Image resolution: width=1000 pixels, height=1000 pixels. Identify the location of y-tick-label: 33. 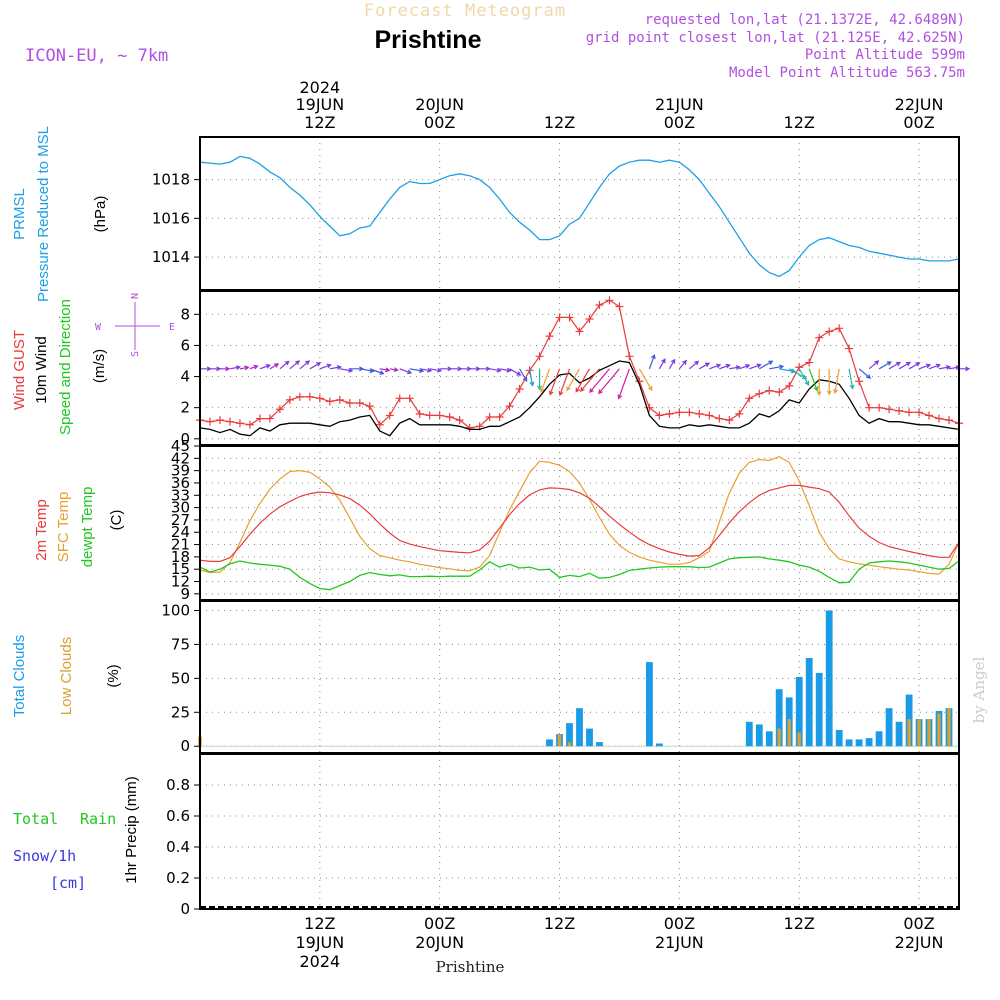
(180, 495).